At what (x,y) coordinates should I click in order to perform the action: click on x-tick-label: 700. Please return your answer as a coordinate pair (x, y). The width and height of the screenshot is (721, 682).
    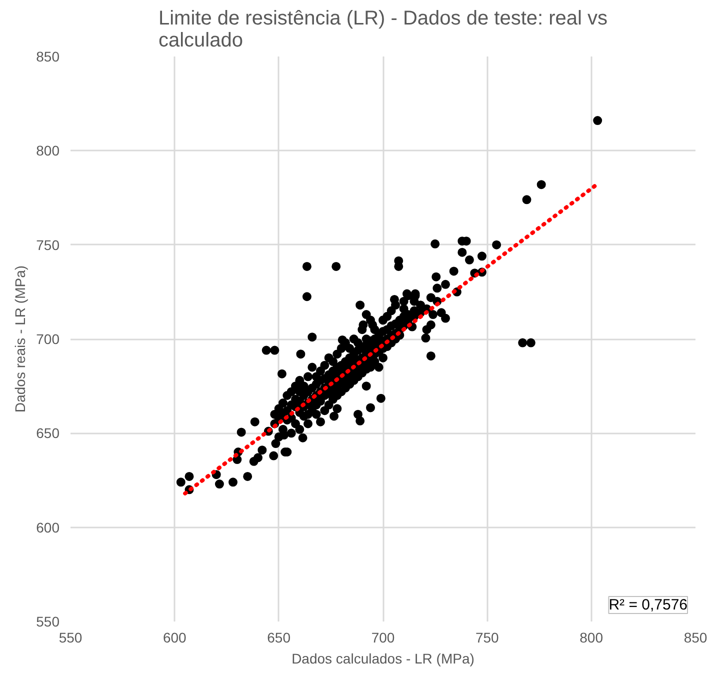
    Looking at the image, I should click on (383, 638).